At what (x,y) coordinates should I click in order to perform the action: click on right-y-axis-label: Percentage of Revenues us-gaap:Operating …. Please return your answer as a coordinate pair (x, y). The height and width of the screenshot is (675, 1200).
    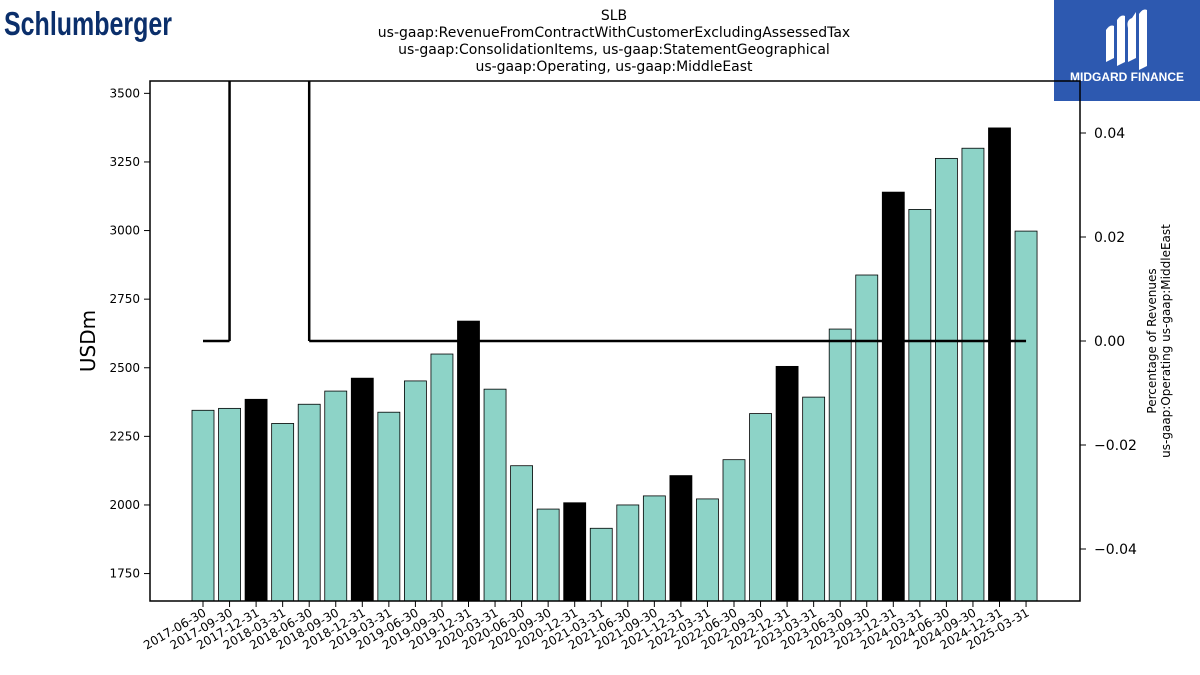
    Looking at the image, I should click on (1159, 341).